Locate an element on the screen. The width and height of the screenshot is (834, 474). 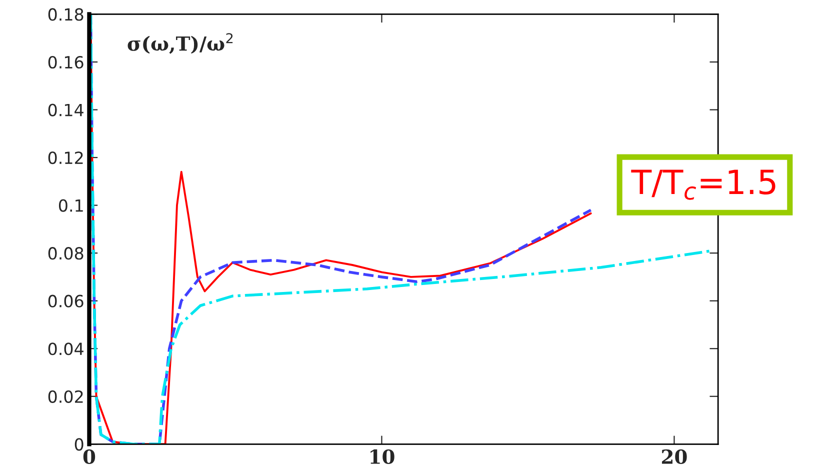
y-tick-label: 0.16 is located at coordinates (66, 62).